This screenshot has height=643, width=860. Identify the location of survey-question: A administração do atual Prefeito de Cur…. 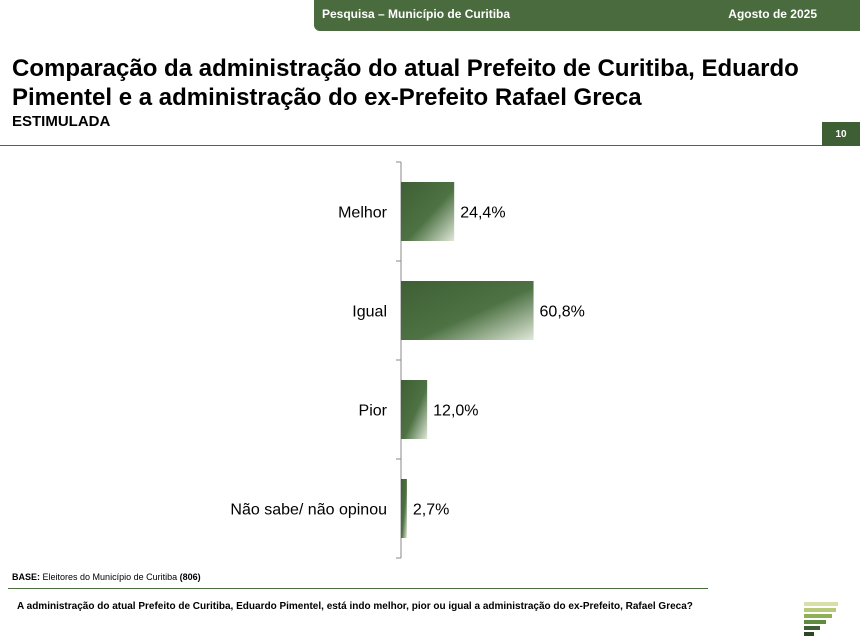
(355, 606).